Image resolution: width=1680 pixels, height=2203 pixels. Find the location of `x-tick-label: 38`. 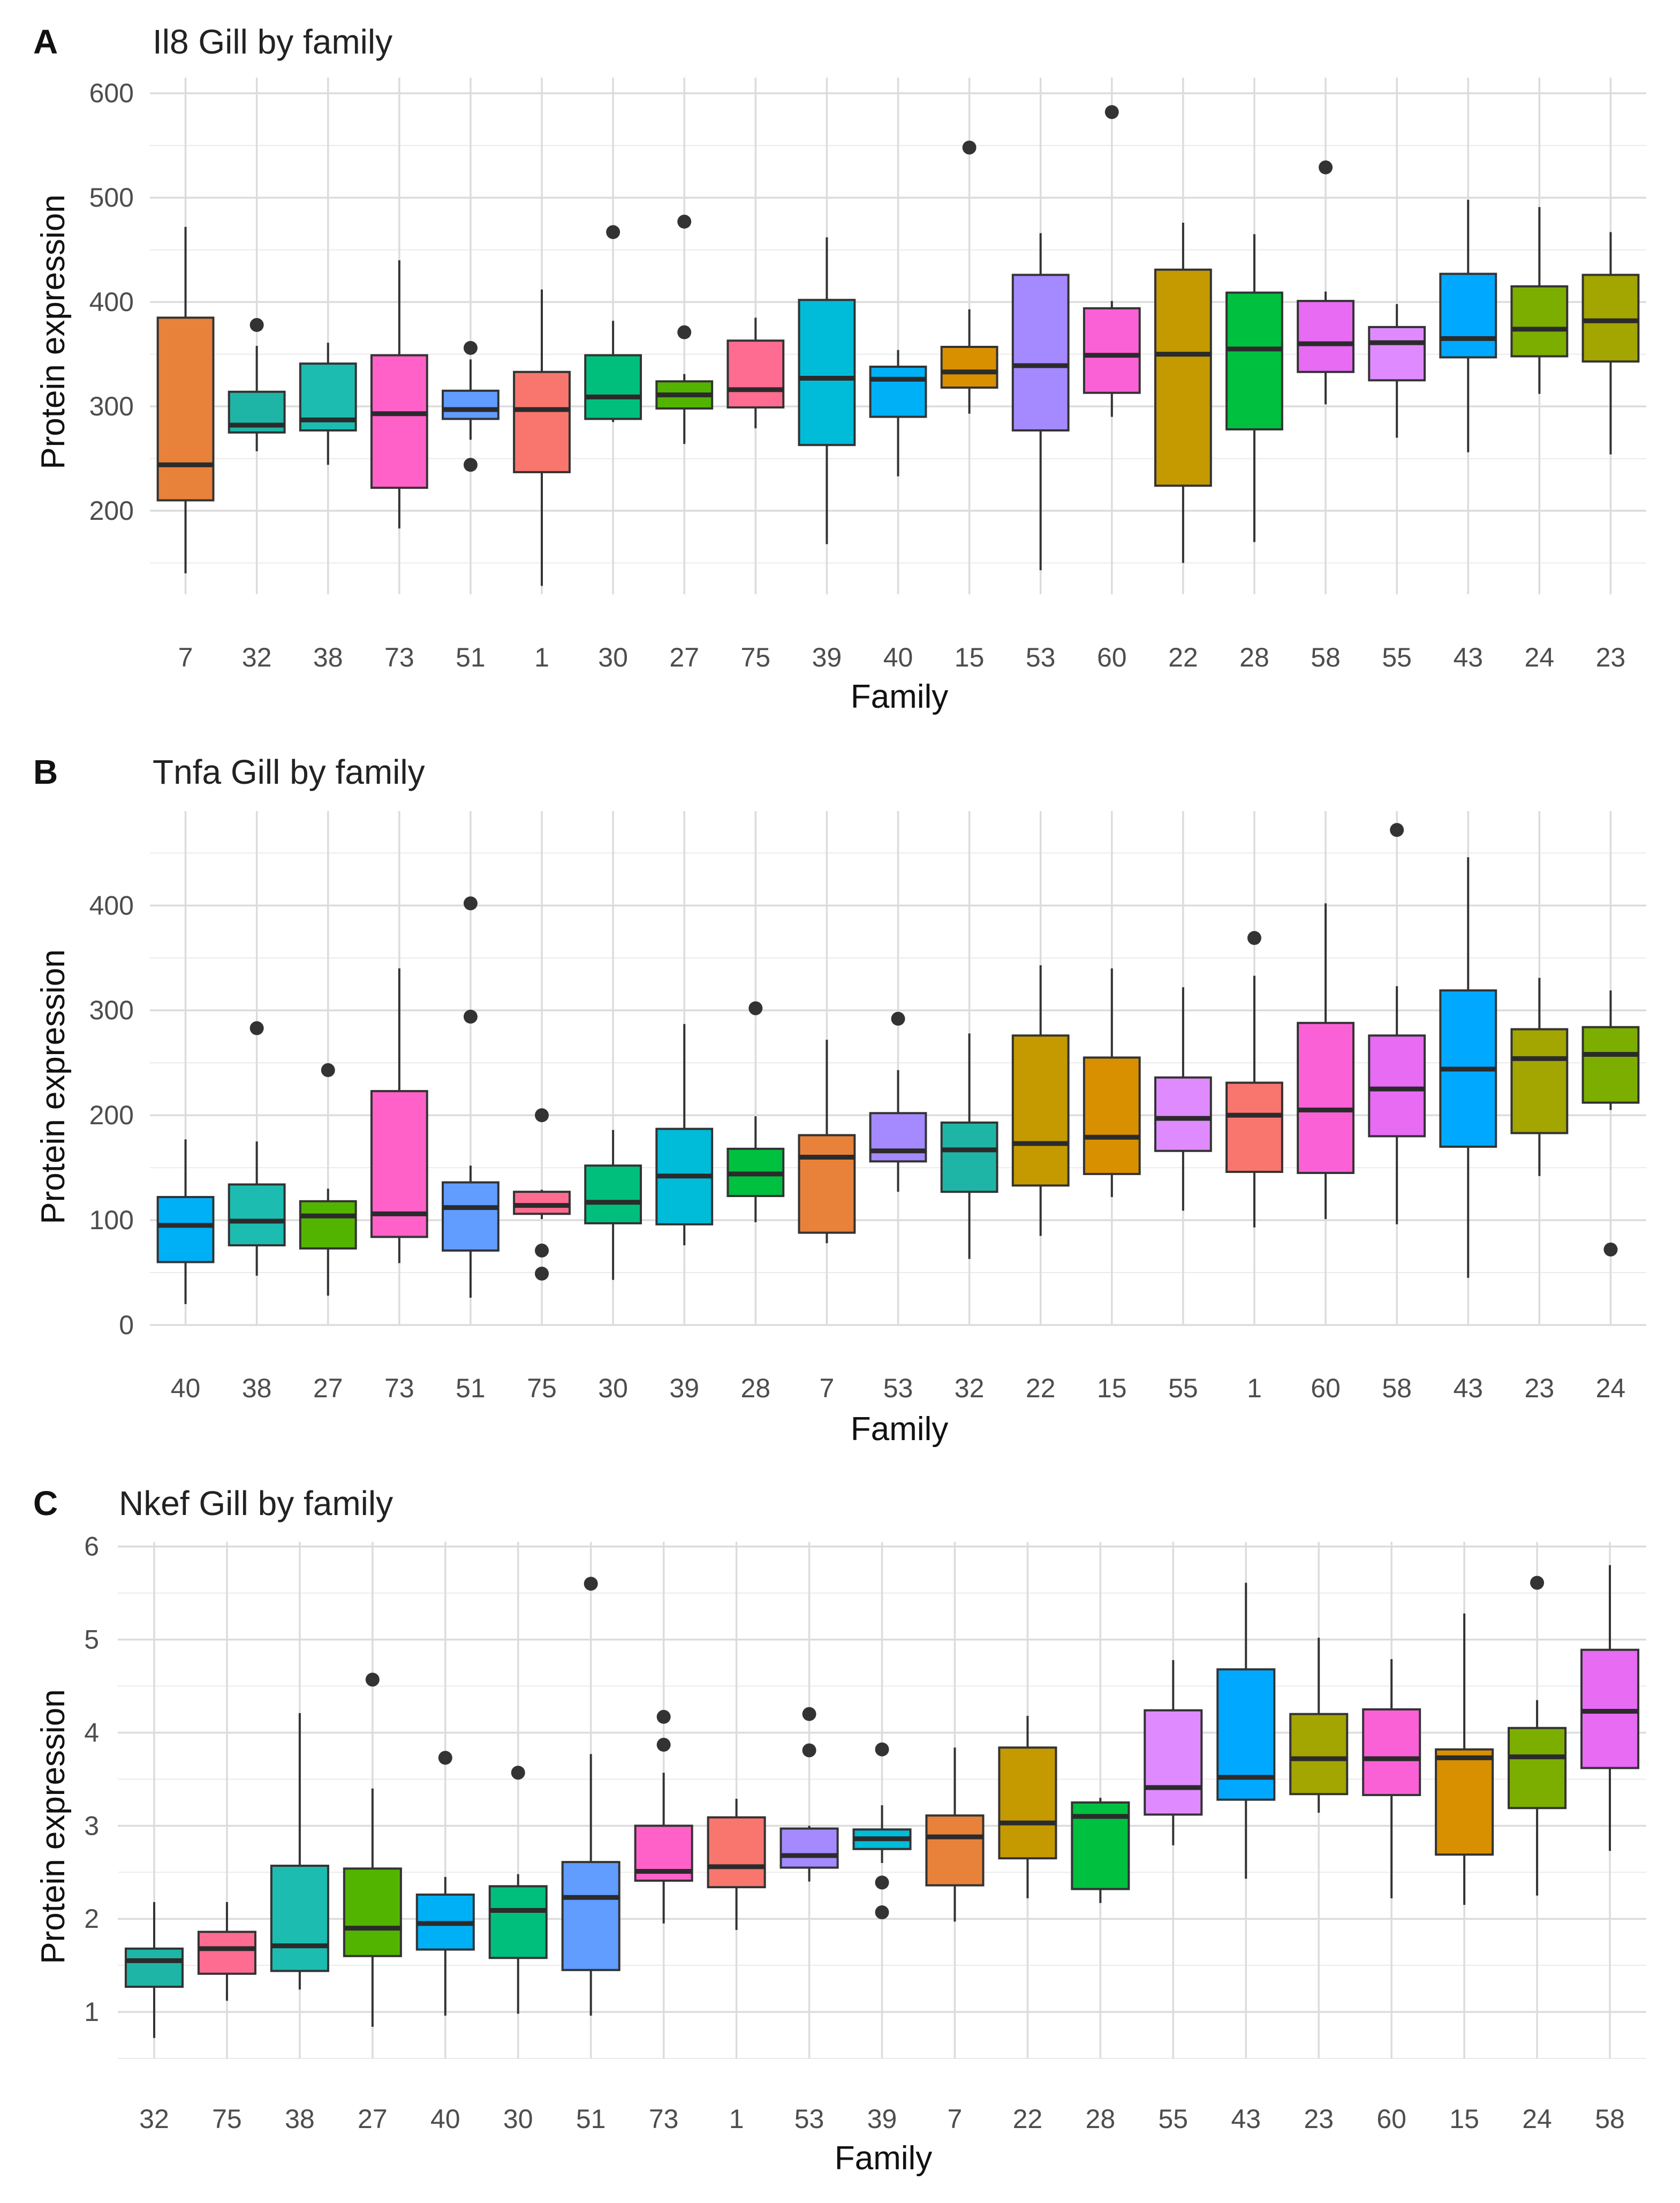

x-tick-label: 38 is located at coordinates (328, 657).